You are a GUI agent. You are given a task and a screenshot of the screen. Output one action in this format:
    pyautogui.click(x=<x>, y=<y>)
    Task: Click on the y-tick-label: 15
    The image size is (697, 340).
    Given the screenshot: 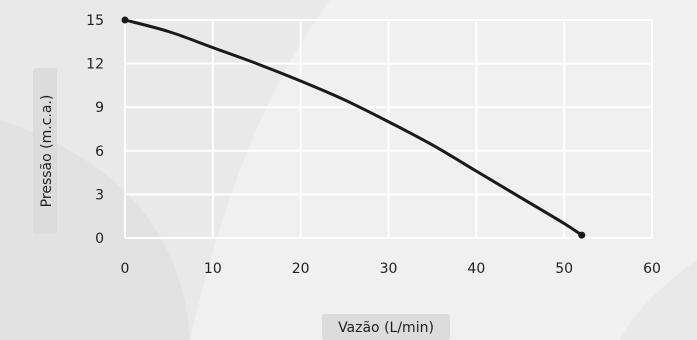 What is the action you would take?
    pyautogui.click(x=95, y=21)
    